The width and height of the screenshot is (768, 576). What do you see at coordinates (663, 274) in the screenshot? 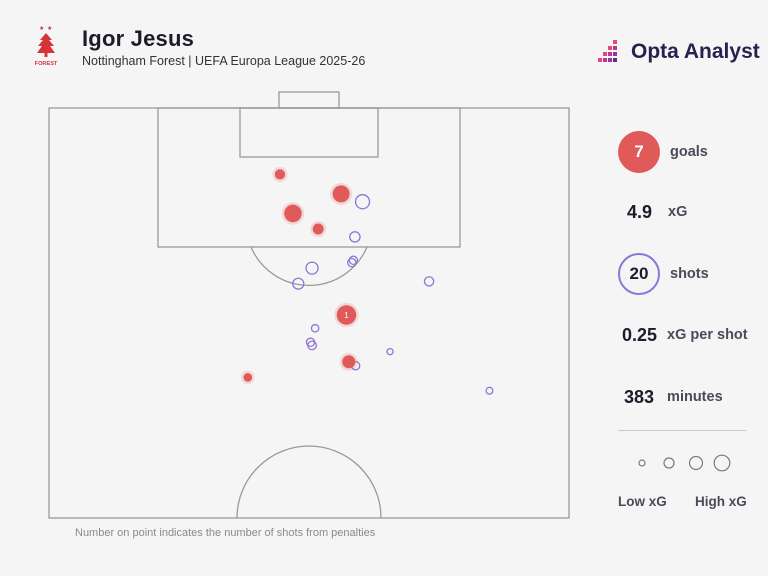
I see `stat-shots: 20 shots` at bounding box center [663, 274].